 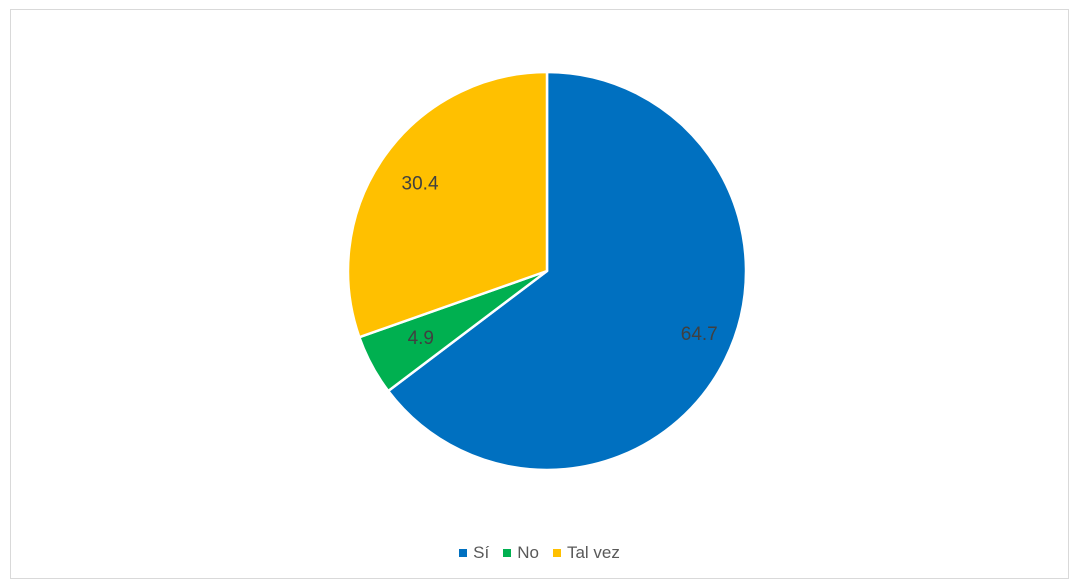 I want to click on legend-swatch-tal-vez, so click(x=556, y=553).